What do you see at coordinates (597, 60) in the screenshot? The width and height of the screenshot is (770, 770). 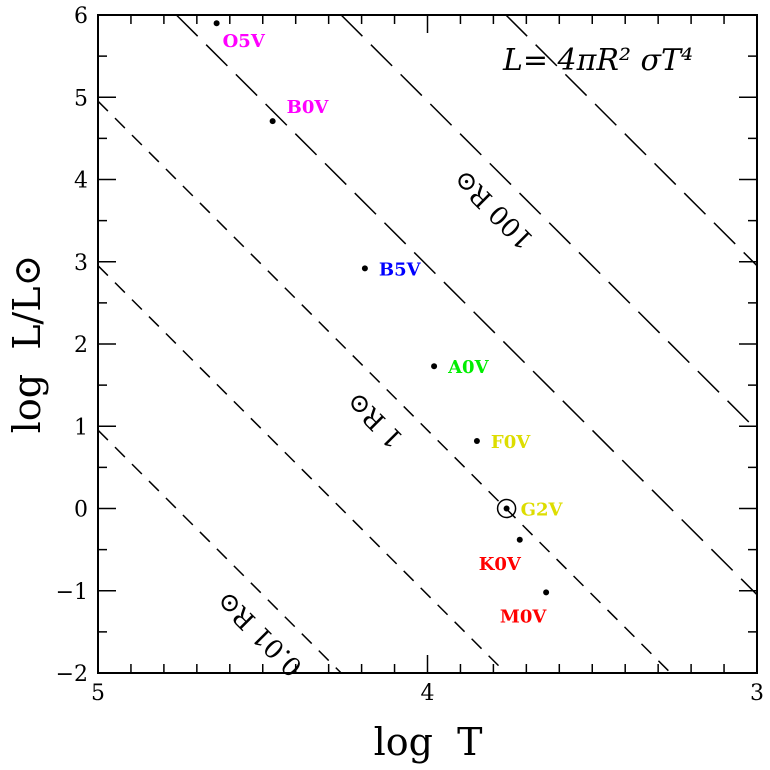 I see `equation-annotation: L= 4πR² σT⁴` at bounding box center [597, 60].